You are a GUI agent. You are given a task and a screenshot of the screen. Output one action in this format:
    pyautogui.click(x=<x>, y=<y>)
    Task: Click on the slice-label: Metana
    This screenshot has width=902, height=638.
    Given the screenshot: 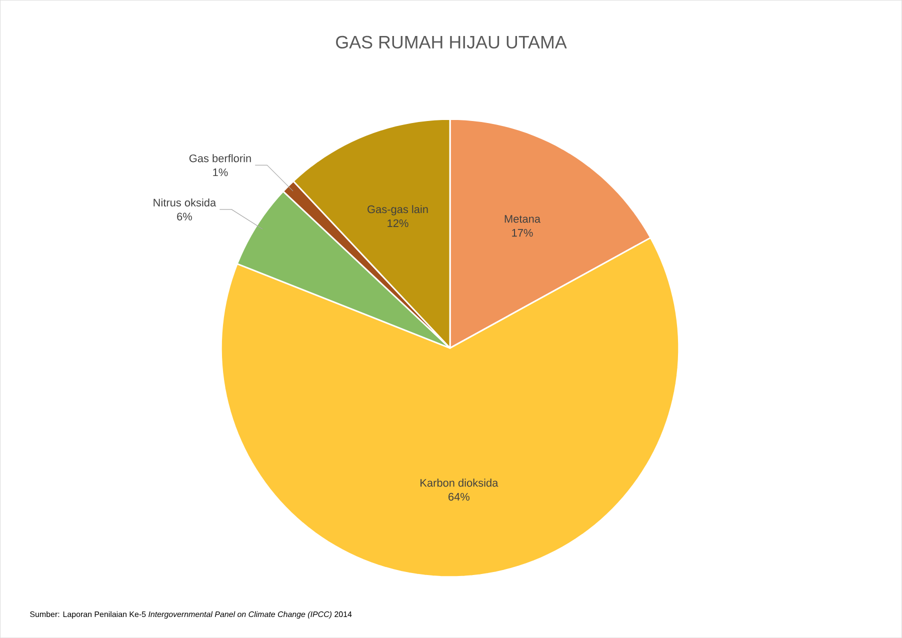 What is the action you would take?
    pyautogui.click(x=522, y=219)
    